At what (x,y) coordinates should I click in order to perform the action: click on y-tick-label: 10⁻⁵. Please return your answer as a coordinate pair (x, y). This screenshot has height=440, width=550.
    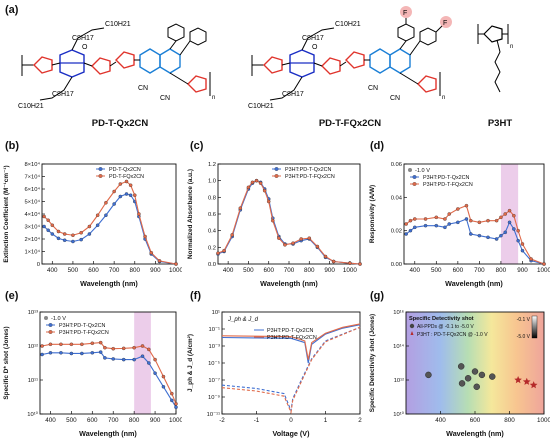
    Looking at the image, I should click on (214, 363).